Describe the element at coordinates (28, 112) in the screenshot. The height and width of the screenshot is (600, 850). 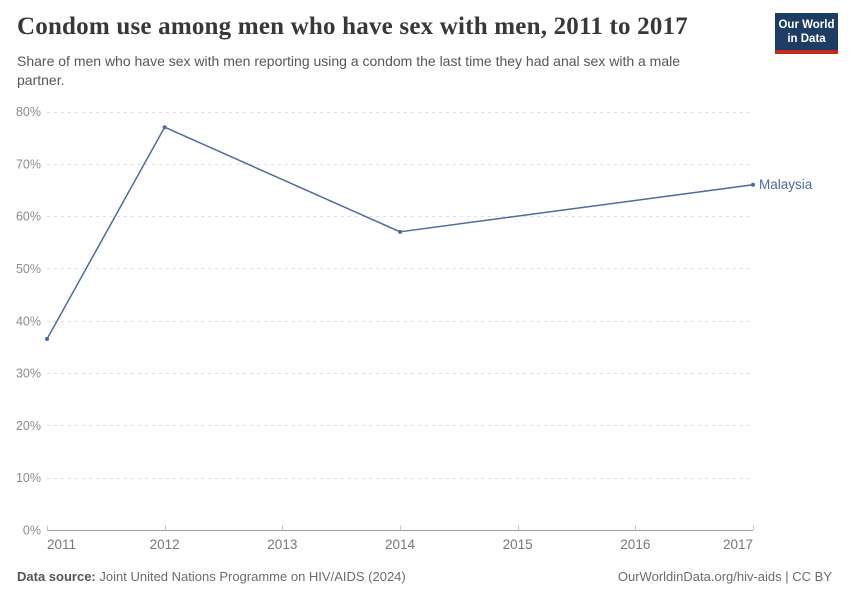
I see `y-tick-label-80: 80%` at that location.